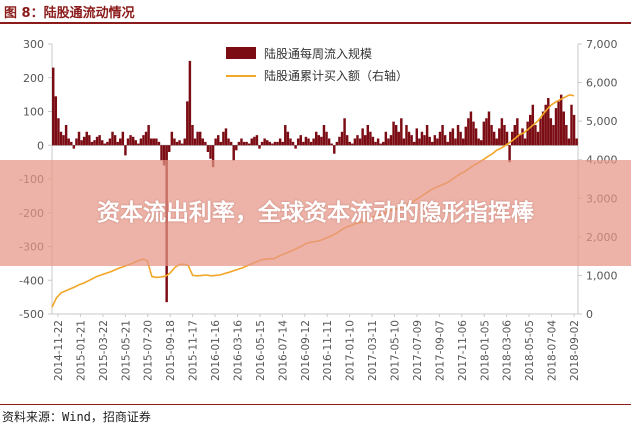 The height and width of the screenshot is (428, 631). I want to click on y-tick-label: -400, so click(31, 280).